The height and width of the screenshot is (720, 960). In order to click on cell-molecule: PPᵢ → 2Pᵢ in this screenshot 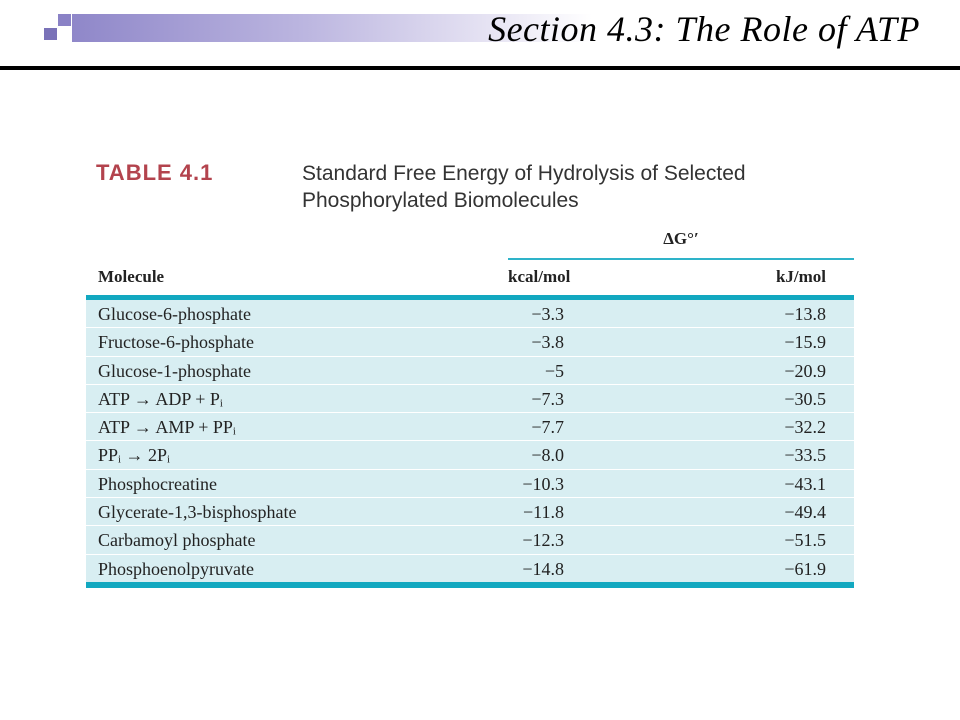, I will do `click(134, 455)`.